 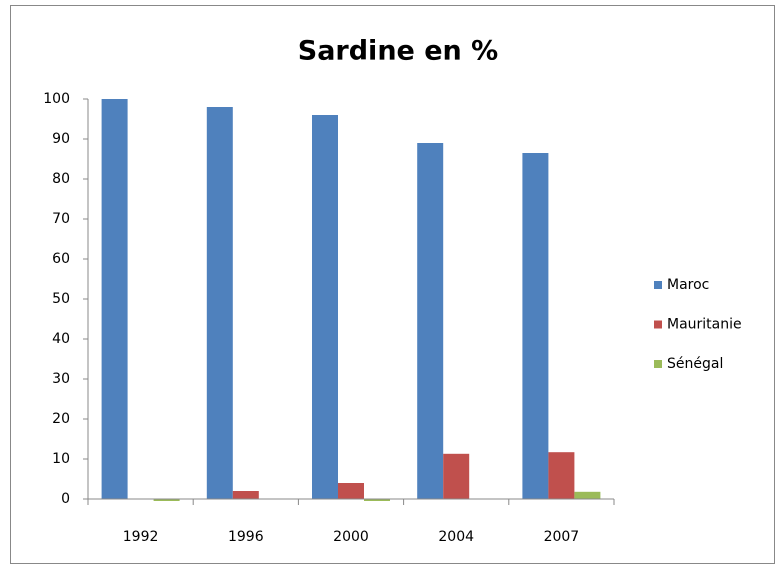 I want to click on legend-label: Mauritanie, so click(x=704, y=325).